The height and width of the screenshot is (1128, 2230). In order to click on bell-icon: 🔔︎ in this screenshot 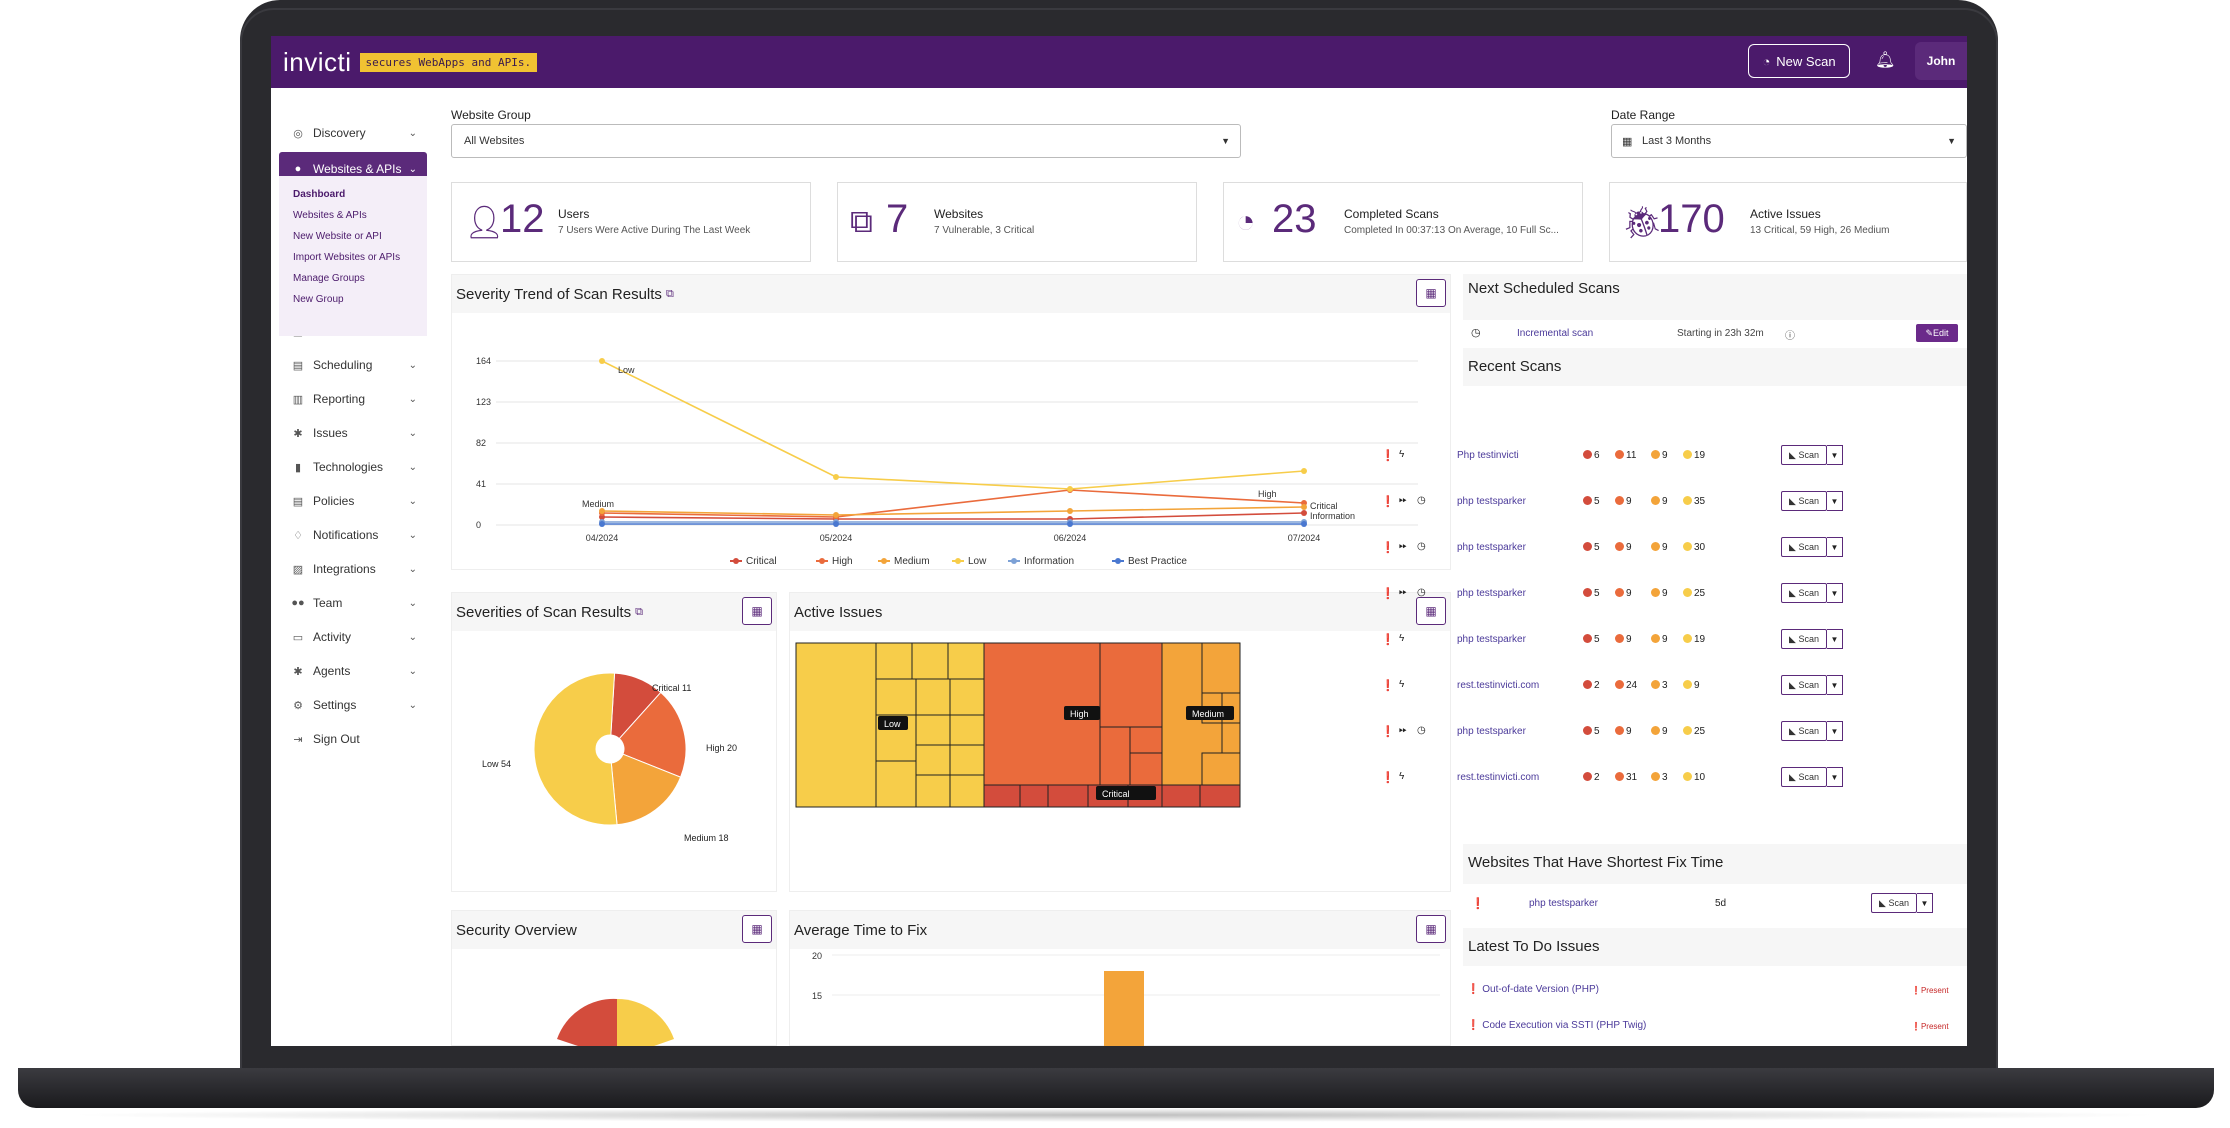, I will do `click(1885, 60)`.